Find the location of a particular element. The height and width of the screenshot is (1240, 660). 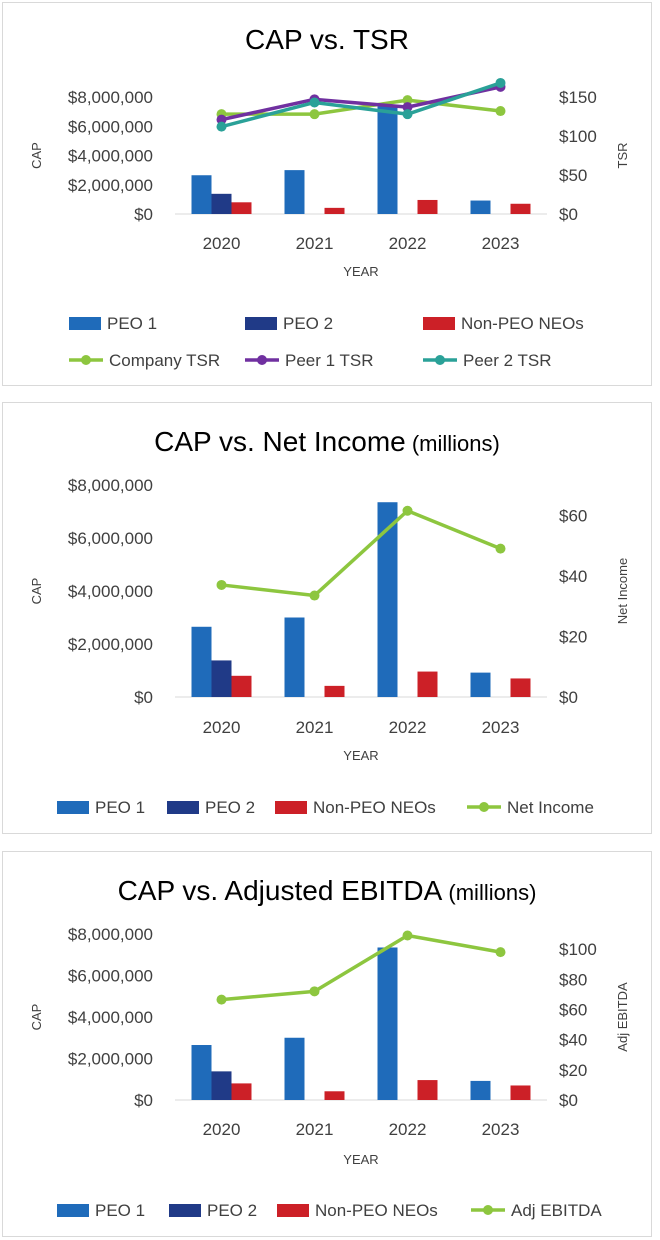

legend-marker-peer-1-tsr is located at coordinates (262, 360).